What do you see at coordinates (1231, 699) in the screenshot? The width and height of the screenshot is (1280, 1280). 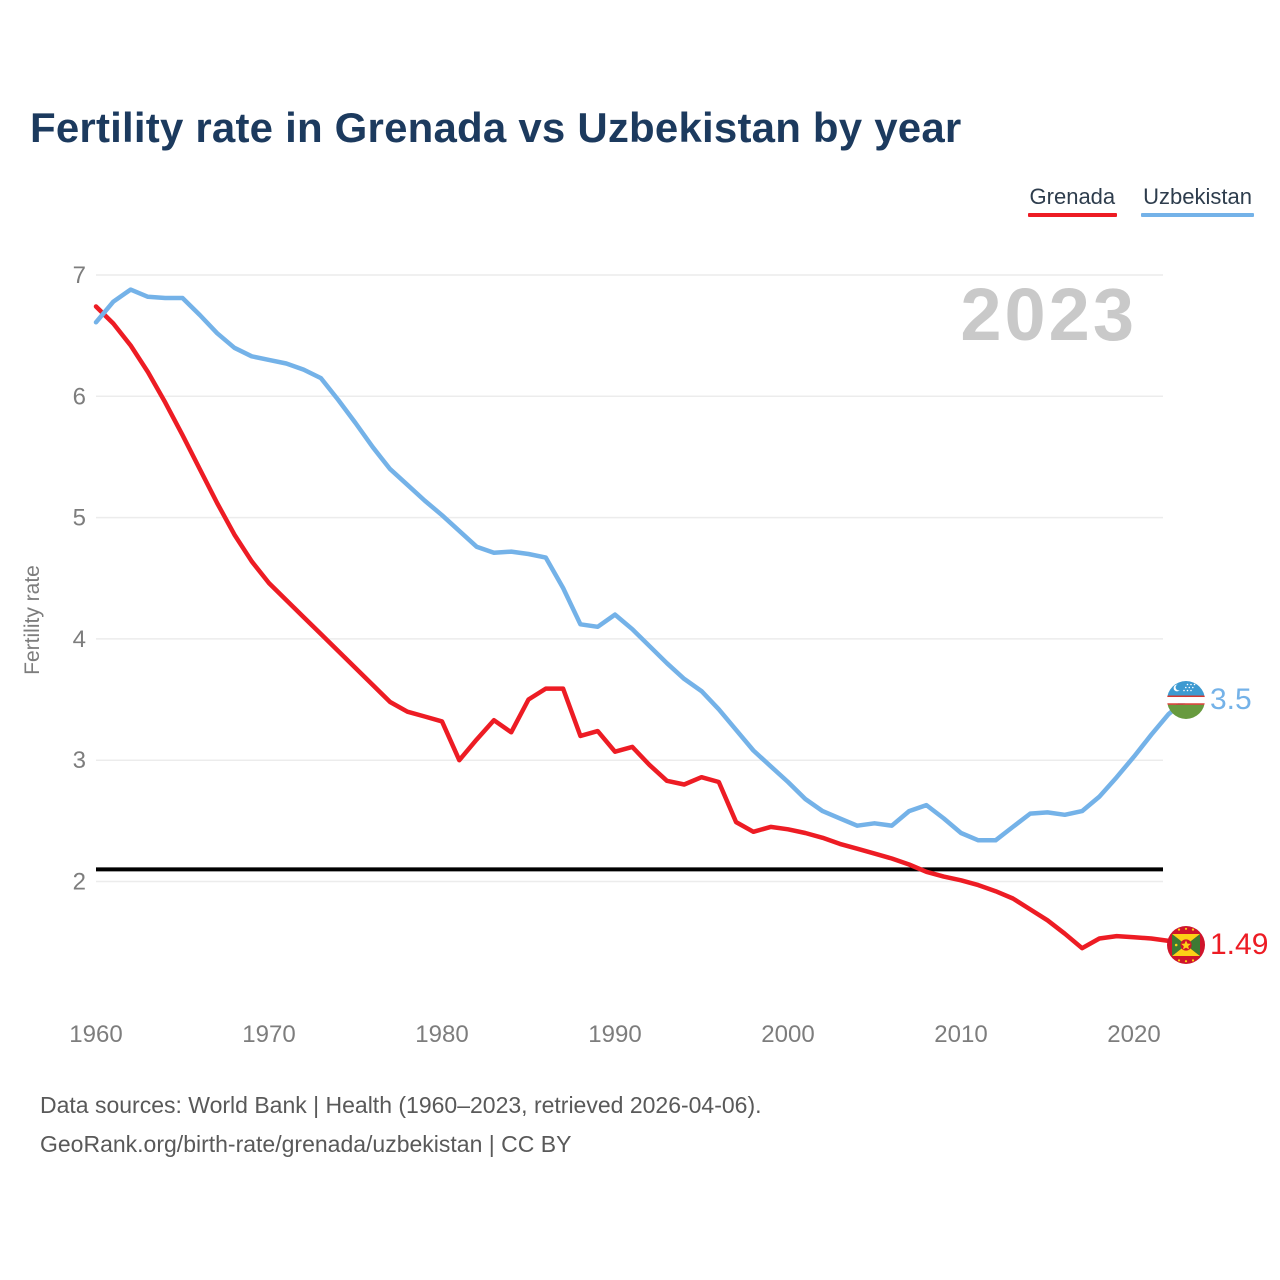 I see `uzbekistan-end-value: 3.5` at bounding box center [1231, 699].